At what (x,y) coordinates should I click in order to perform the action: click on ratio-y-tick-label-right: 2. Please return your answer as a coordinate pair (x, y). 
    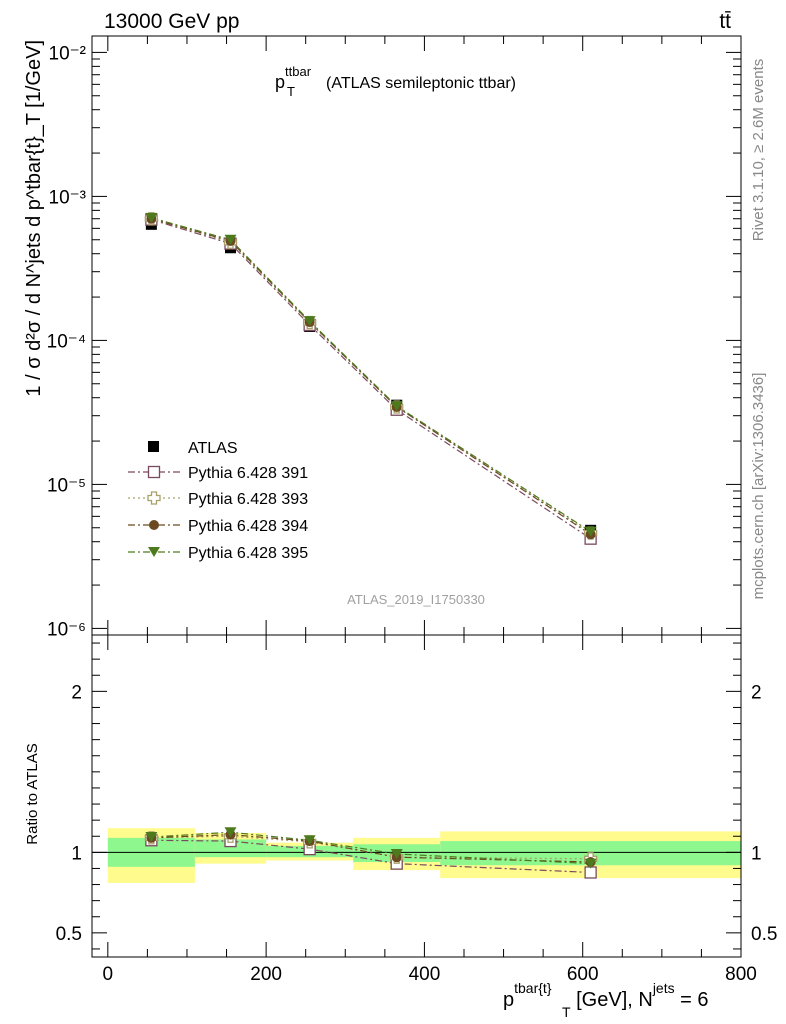
    Looking at the image, I should click on (756, 692).